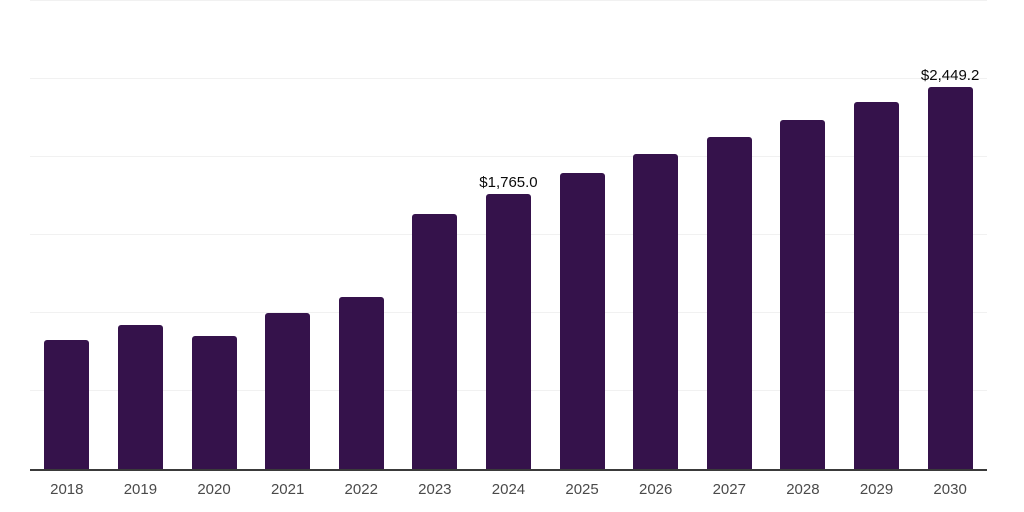  What do you see at coordinates (729, 489) in the screenshot?
I see `x-axis-label-2027: 2027` at bounding box center [729, 489].